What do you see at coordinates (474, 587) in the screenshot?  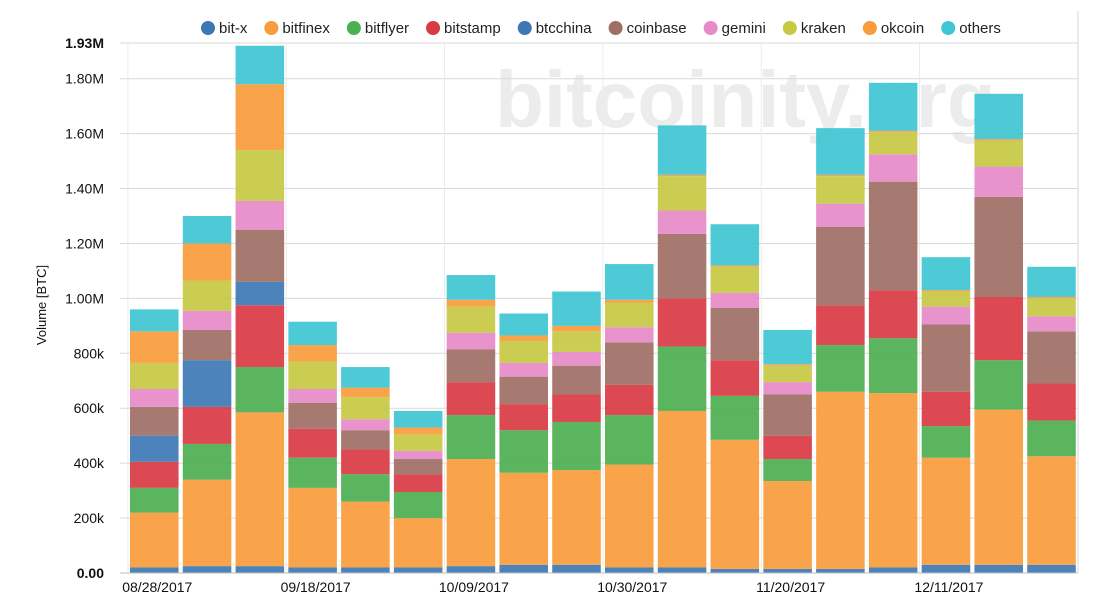 I see `x-tick-label: 10/09/2017` at bounding box center [474, 587].